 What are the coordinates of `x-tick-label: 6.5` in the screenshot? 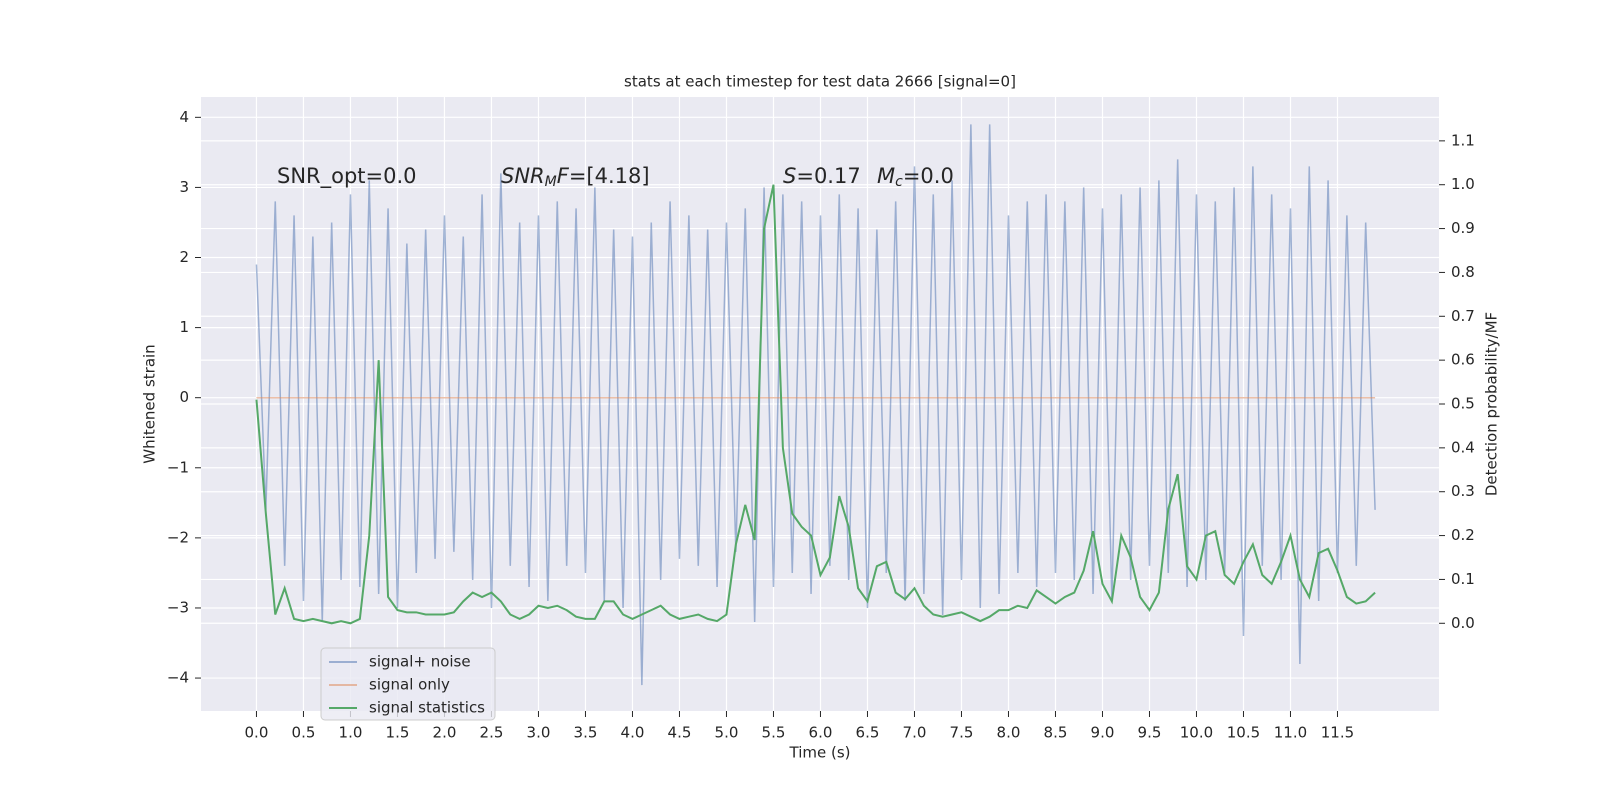 It's located at (868, 733).